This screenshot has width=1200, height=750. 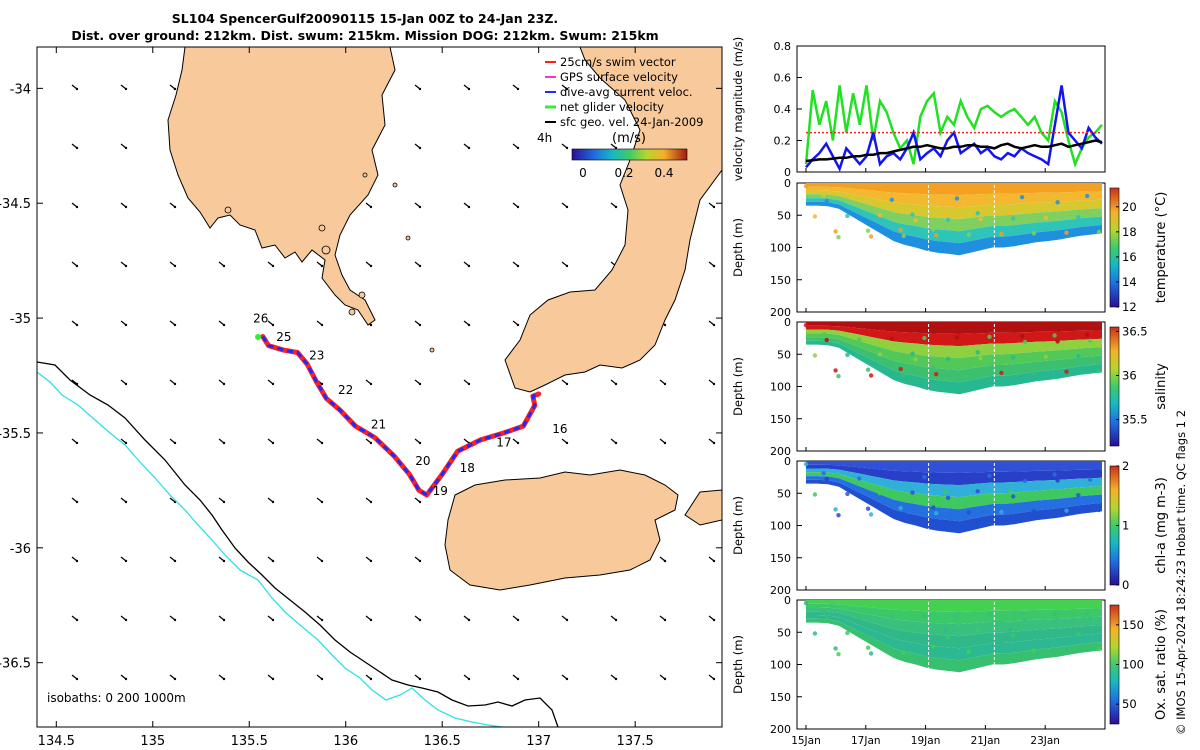 What do you see at coordinates (783, 141) in the screenshot?
I see `velocity-ytick-label: 0.2` at bounding box center [783, 141].